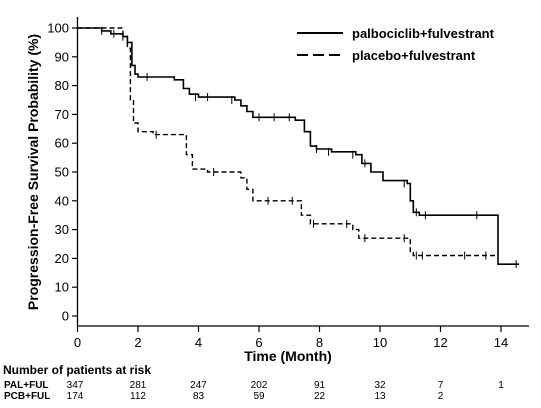 This screenshot has height=408, width=541. What do you see at coordinates (423, 33) in the screenshot?
I see `legend-label-palbociclib: palbociclib+fulvestrant` at bounding box center [423, 33].